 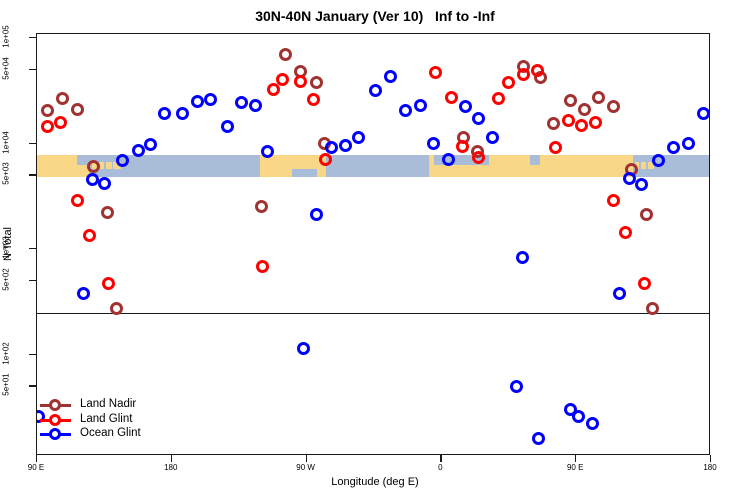 What do you see at coordinates (6, 247) in the screenshot?
I see `y-axis-tick-label: 1e+03` at bounding box center [6, 247].